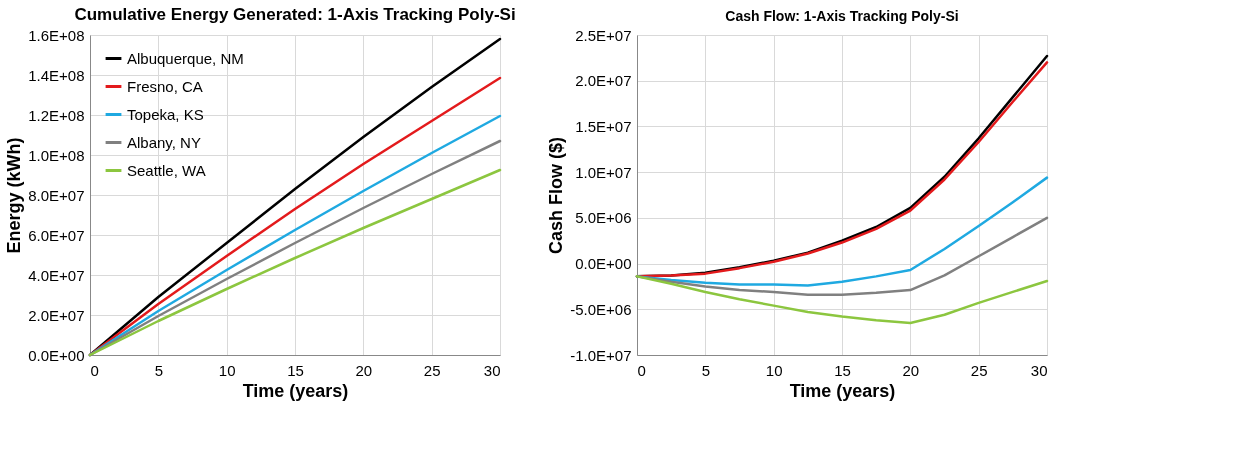 The height and width of the screenshot is (453, 1251). Describe the element at coordinates (56, 155) in the screenshot. I see `y-tick-label: 1.0E+08` at that location.